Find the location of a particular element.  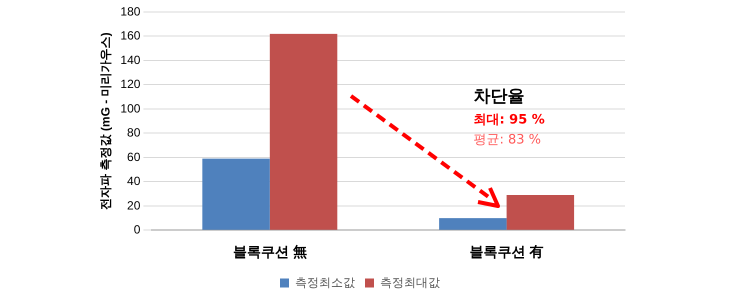

y-axis-title: 전자파 측정값 (mG - 미리가우스) is located at coordinates (105, 121).